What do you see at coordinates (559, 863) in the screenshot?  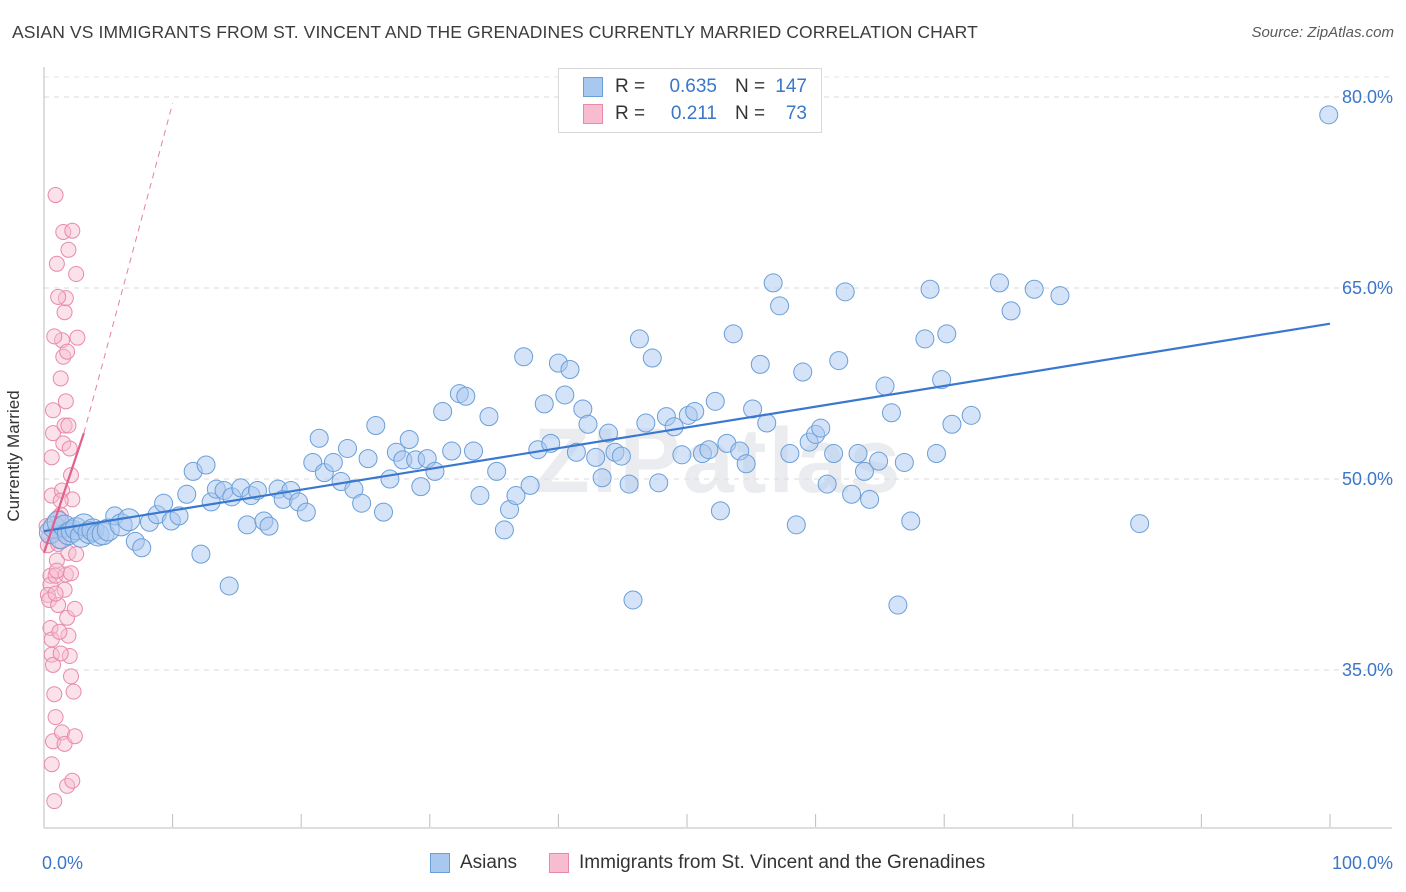 I see `legend-swatch-immigrants` at bounding box center [559, 863].